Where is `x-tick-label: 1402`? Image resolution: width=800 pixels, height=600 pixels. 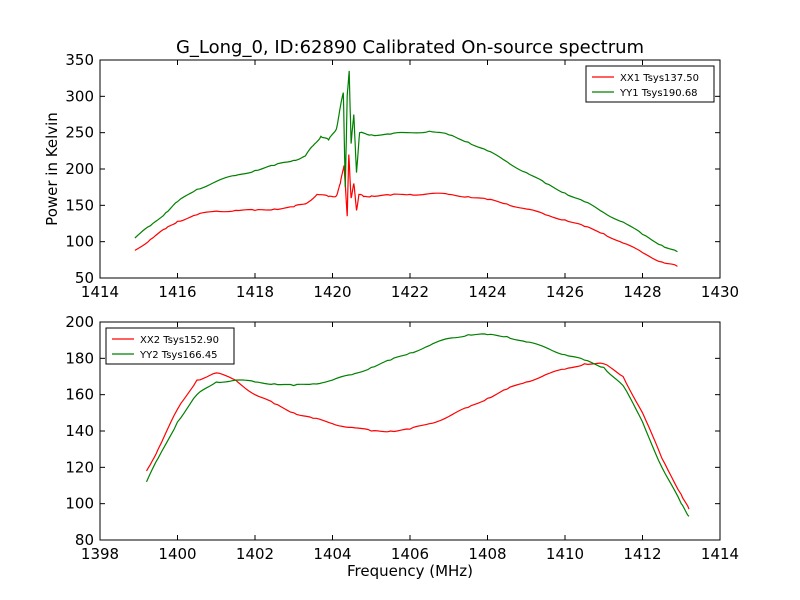 x-tick-label: 1402 is located at coordinates (255, 554).